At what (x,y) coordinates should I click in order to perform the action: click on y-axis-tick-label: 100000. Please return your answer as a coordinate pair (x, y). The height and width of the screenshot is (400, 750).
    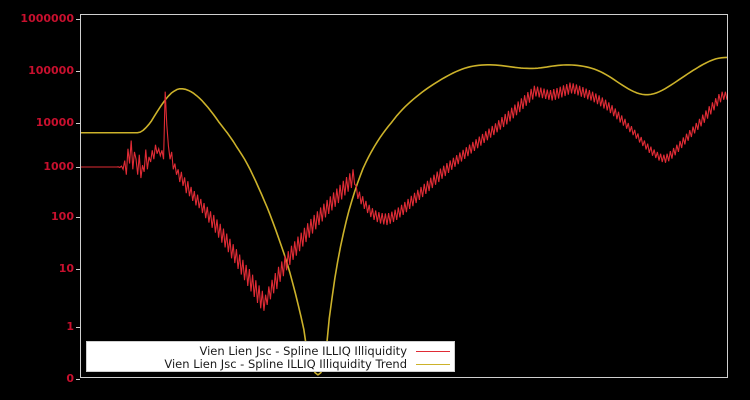
    Looking at the image, I should click on (51, 70).